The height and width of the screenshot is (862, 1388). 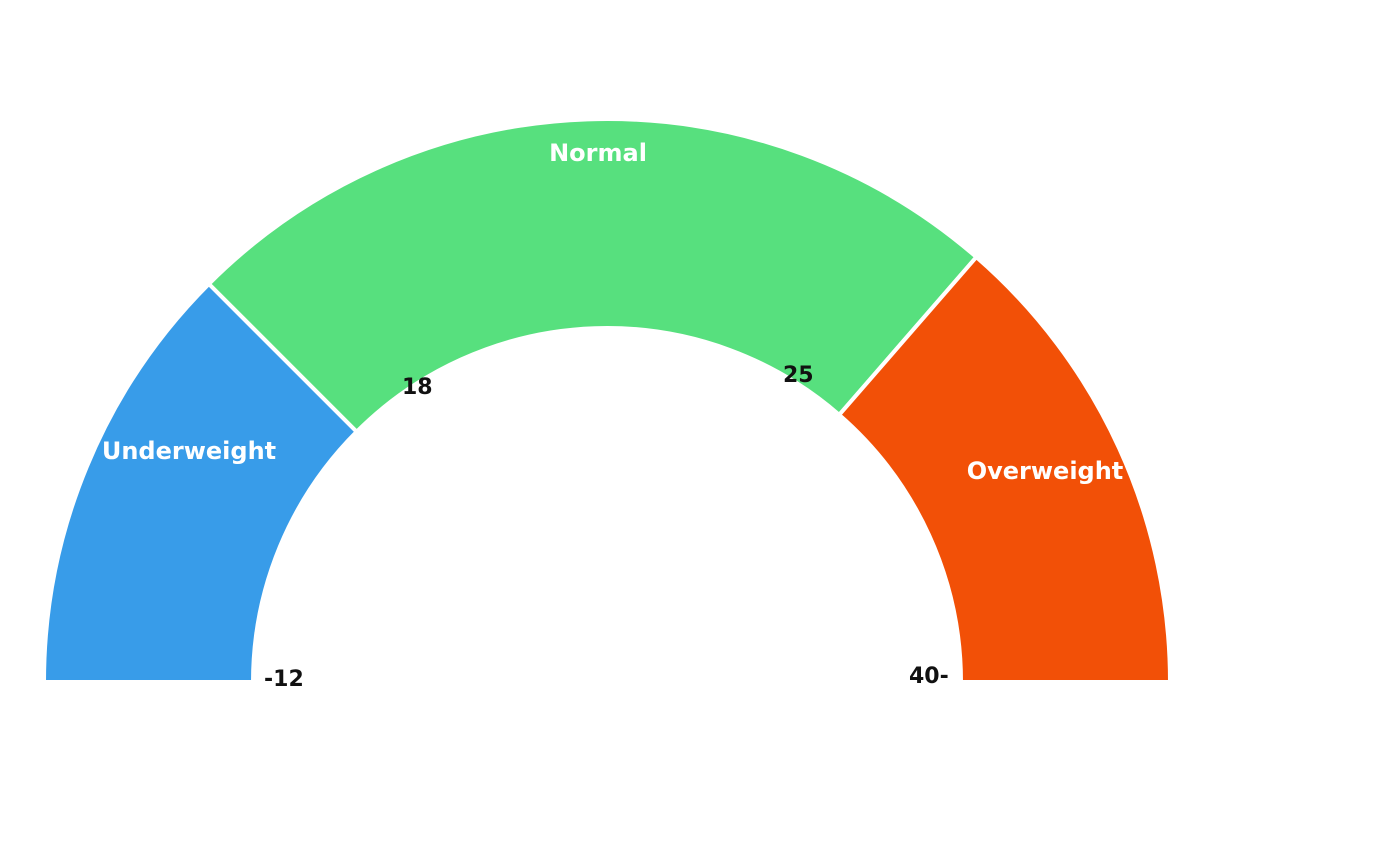 I want to click on tick-label-min: -12, so click(x=284, y=679).